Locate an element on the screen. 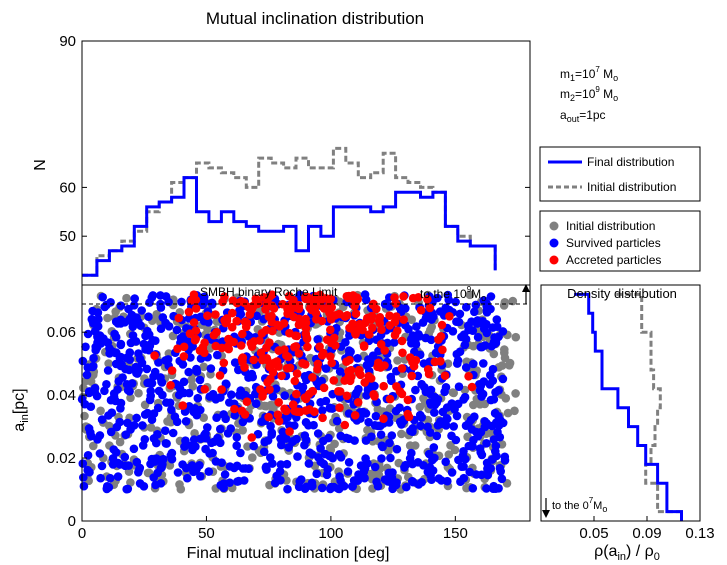  scatter-x-ticks: 0 50 100 150 is located at coordinates (273, 529).